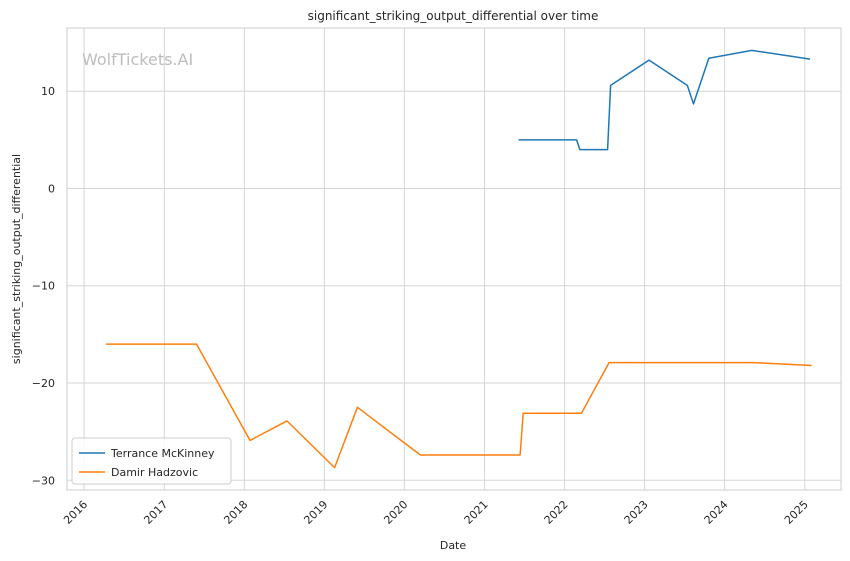 The height and width of the screenshot is (561, 850). What do you see at coordinates (48, 91) in the screenshot?
I see `y-tick-label: 10` at bounding box center [48, 91].